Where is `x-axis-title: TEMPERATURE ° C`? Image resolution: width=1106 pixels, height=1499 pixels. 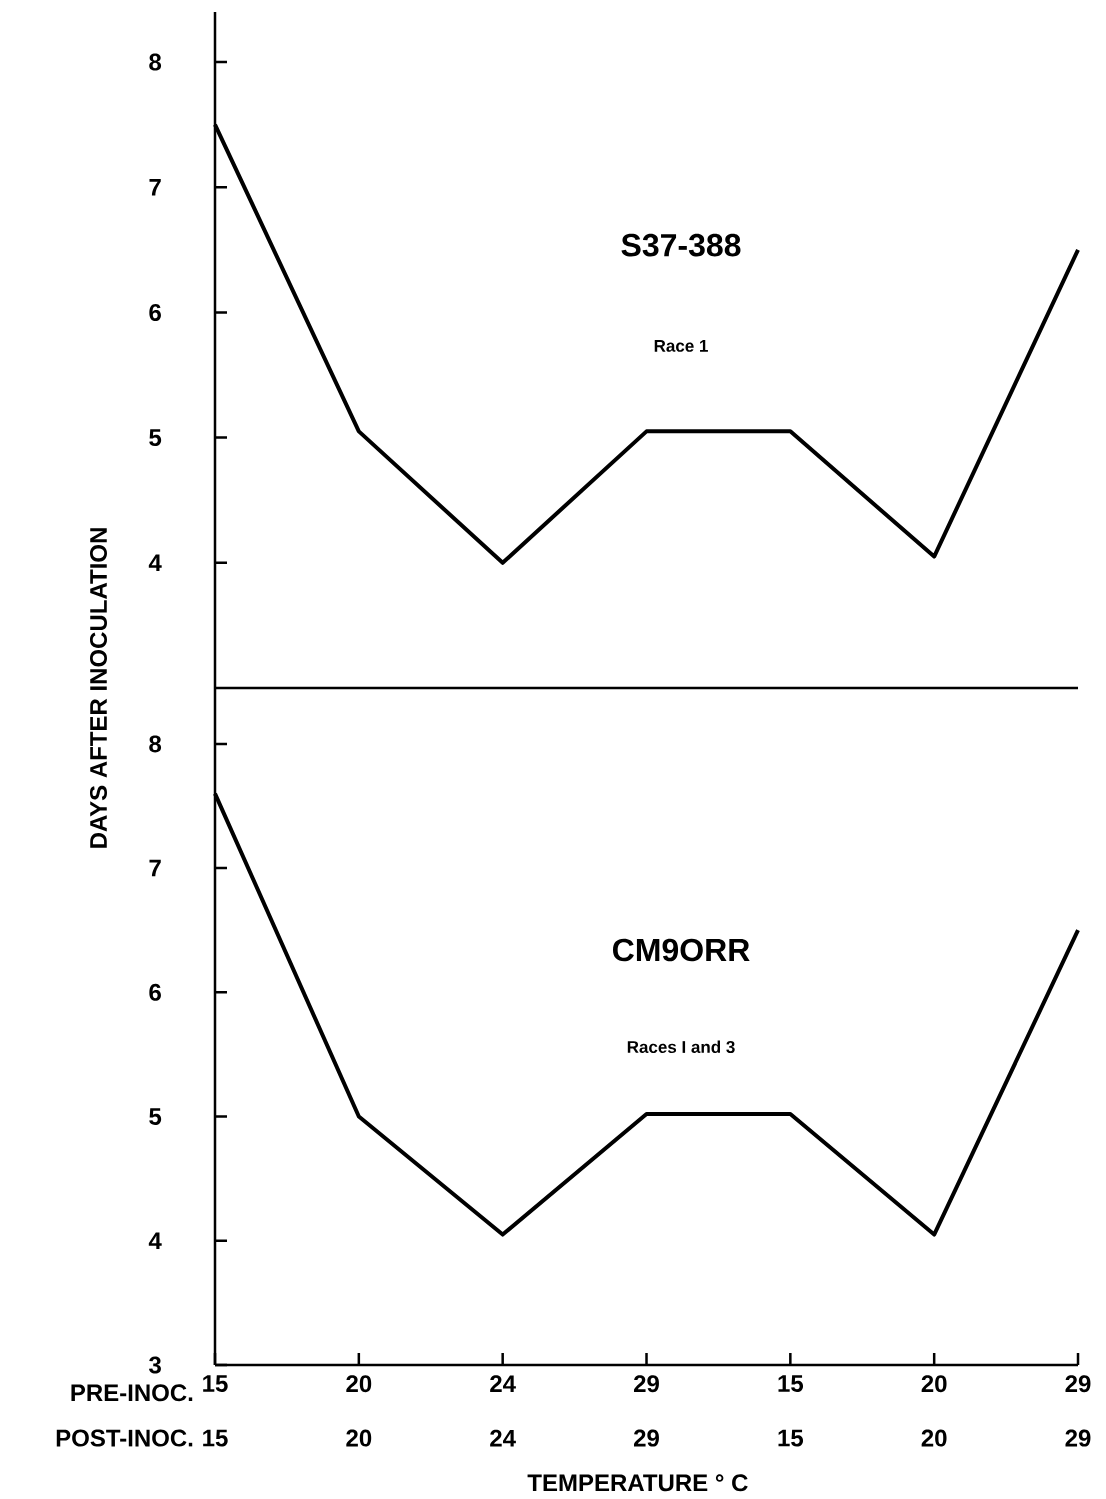 x-axis-title: TEMPERATURE ° C is located at coordinates (637, 1483).